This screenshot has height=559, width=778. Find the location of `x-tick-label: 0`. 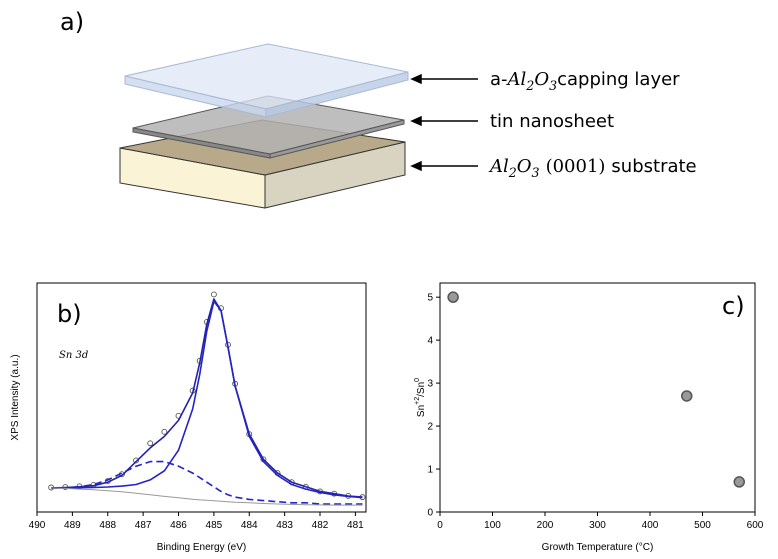

x-tick-label: 0 is located at coordinates (440, 525).